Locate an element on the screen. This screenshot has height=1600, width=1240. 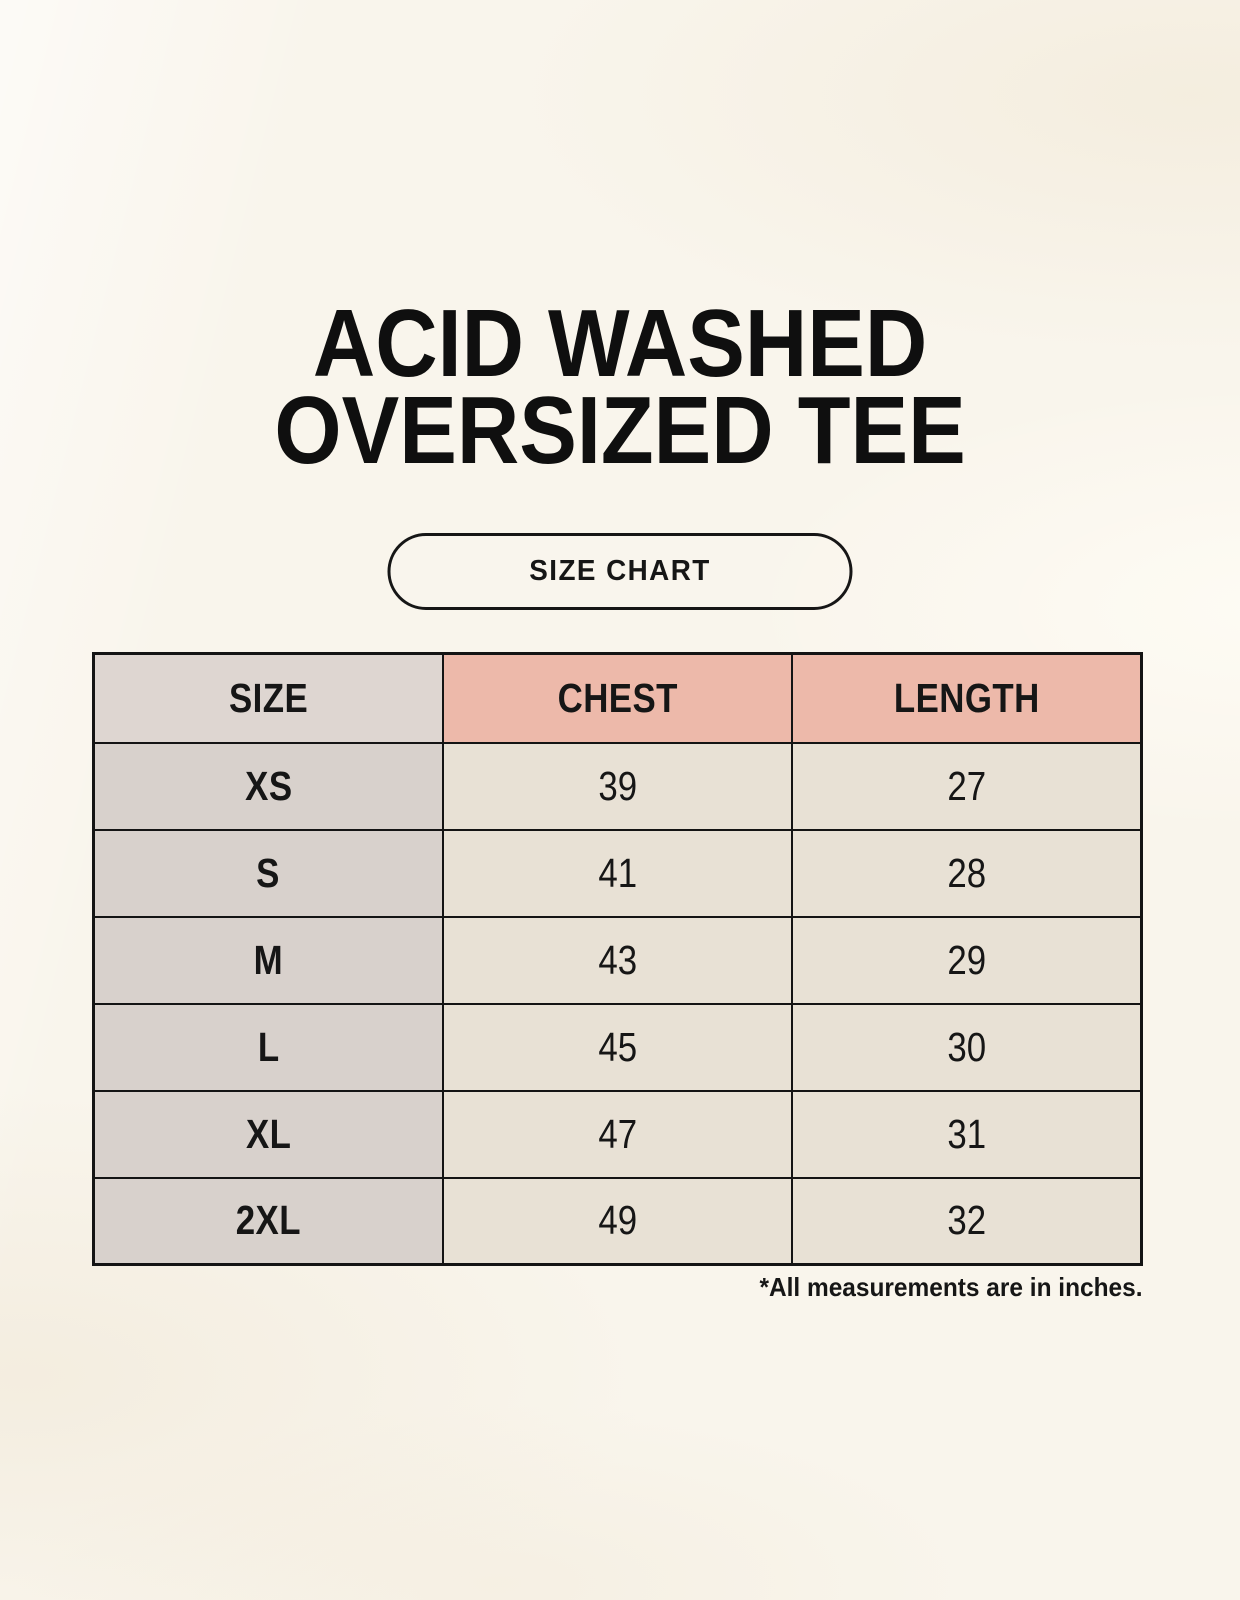
table-row: L 45 30 is located at coordinates (617, 1047).